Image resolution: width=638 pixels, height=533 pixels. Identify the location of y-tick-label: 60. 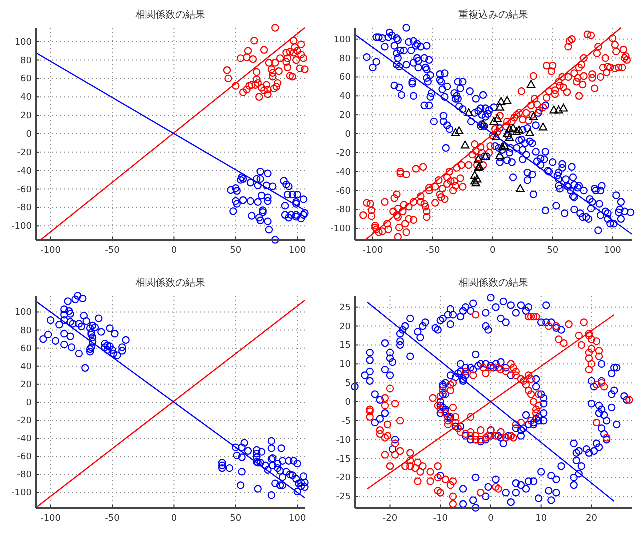
(26, 349).